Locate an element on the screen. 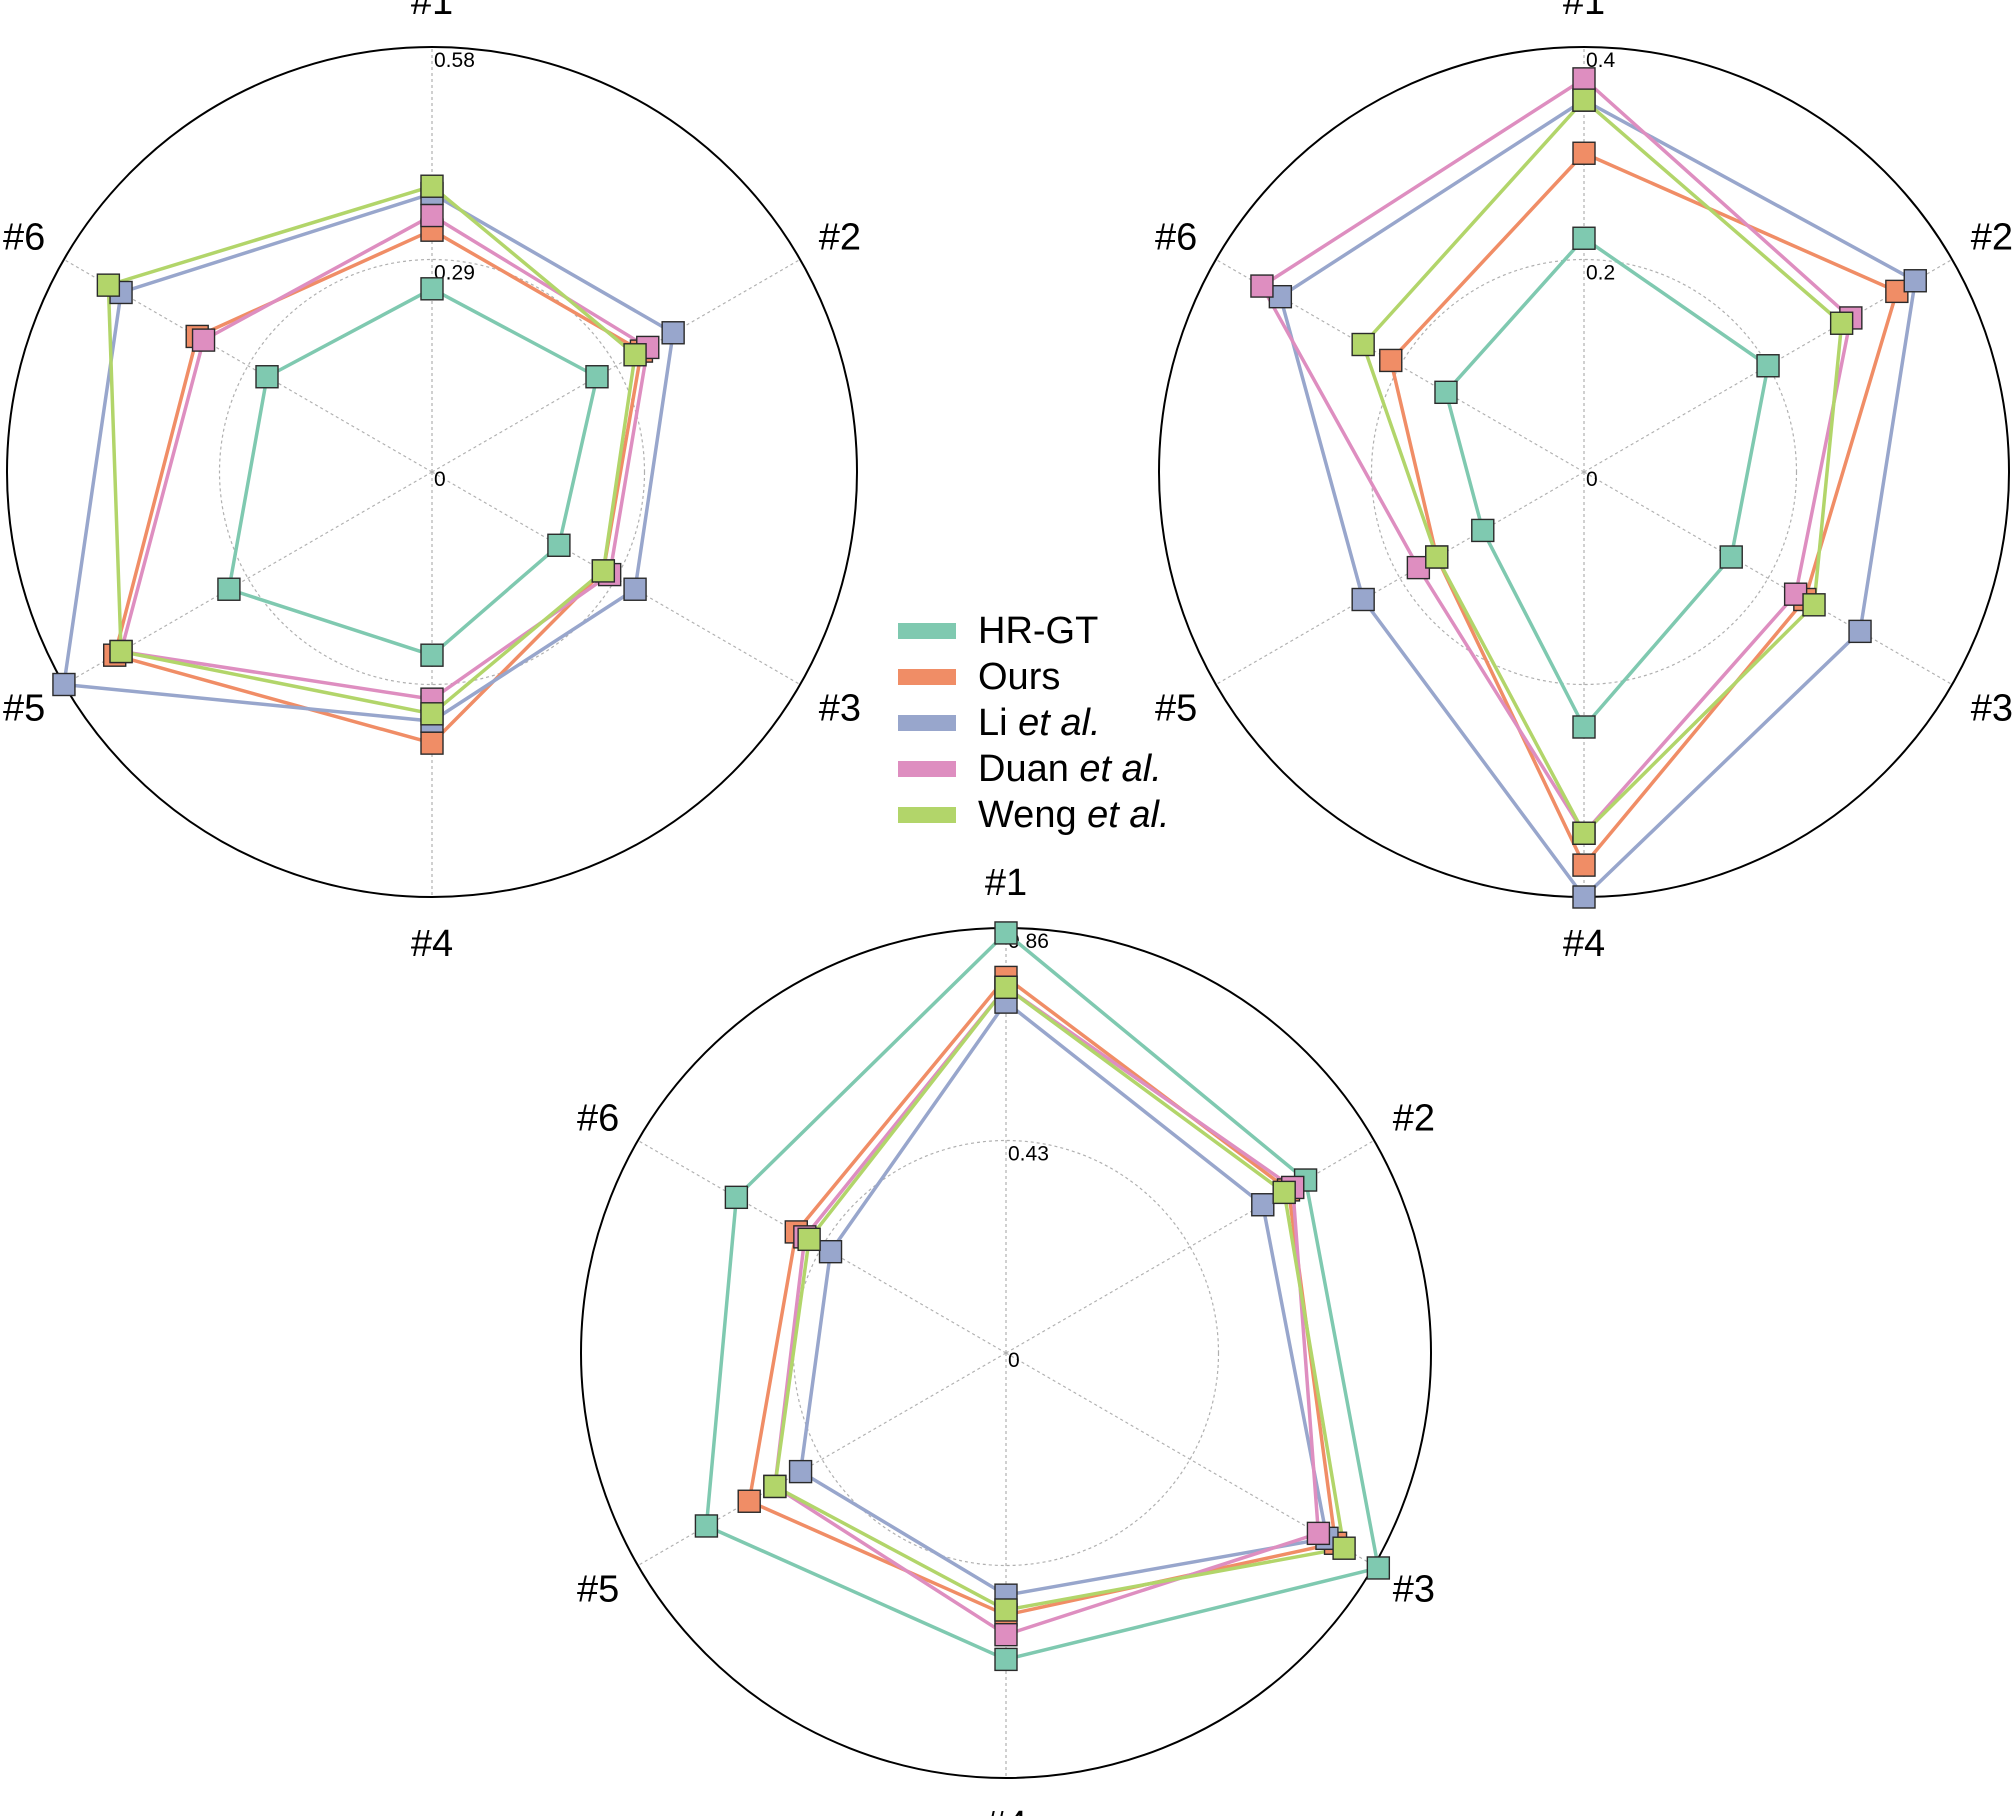 The width and height of the screenshot is (2012, 1816). tick-label: 0.43 is located at coordinates (1028, 1154).